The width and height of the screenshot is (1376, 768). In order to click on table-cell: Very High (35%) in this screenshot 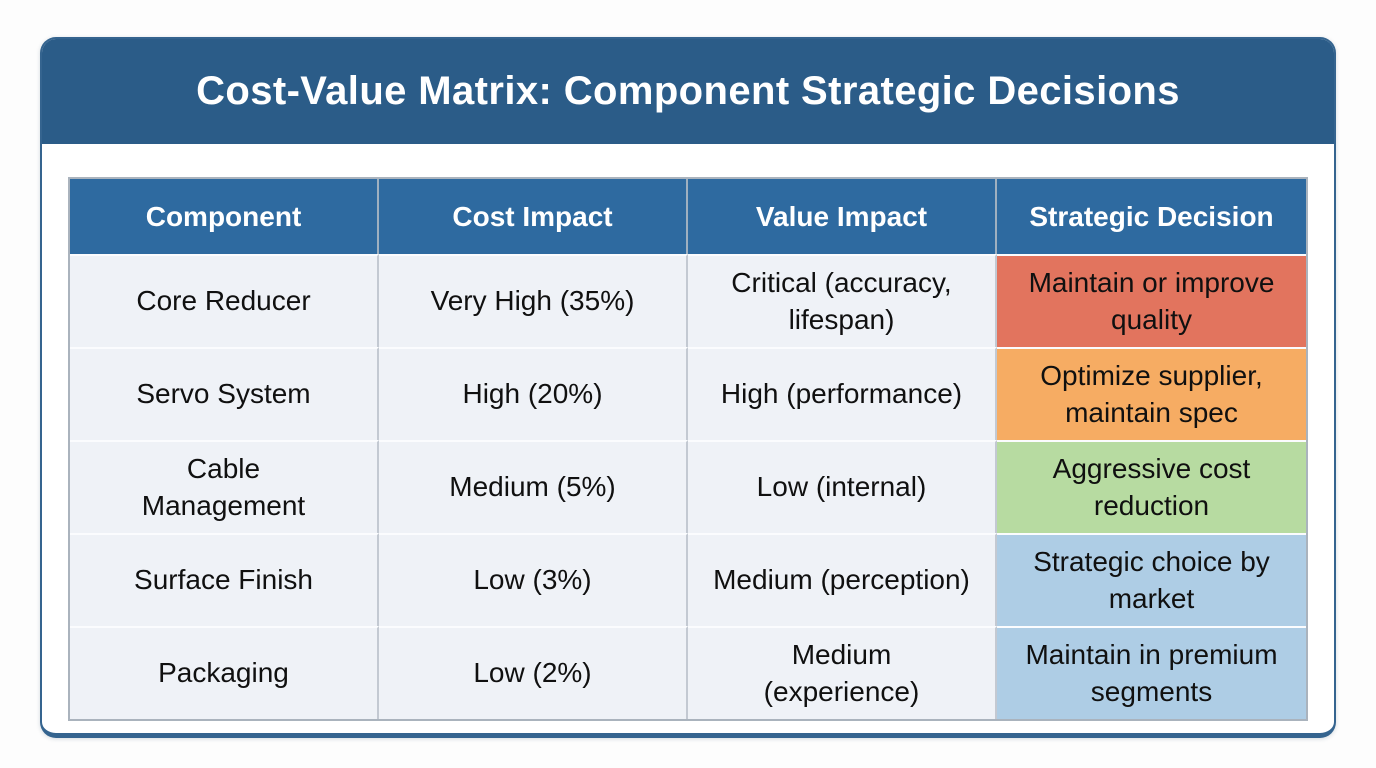, I will do `click(533, 300)`.